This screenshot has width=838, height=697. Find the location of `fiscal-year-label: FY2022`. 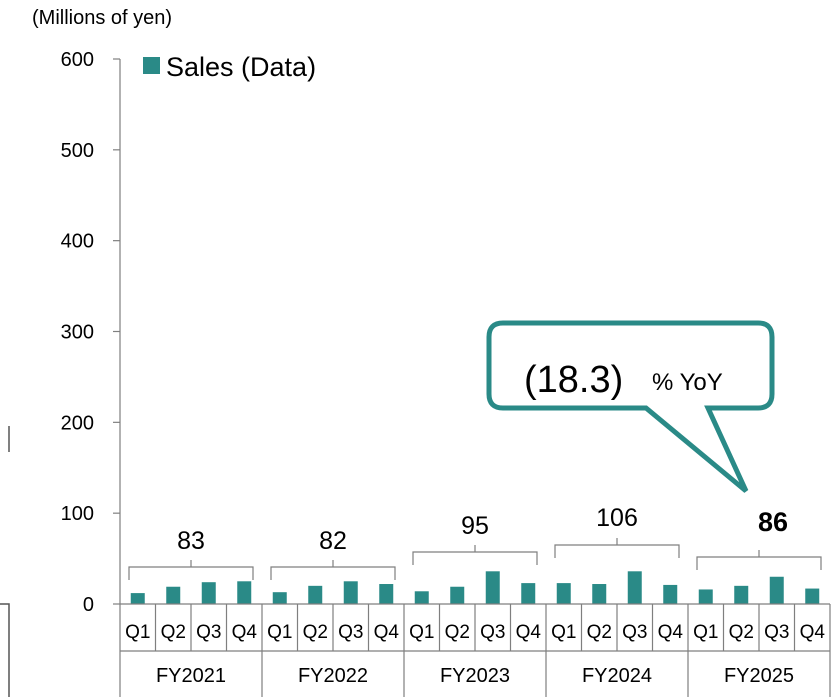

fiscal-year-label: FY2022 is located at coordinates (333, 676).